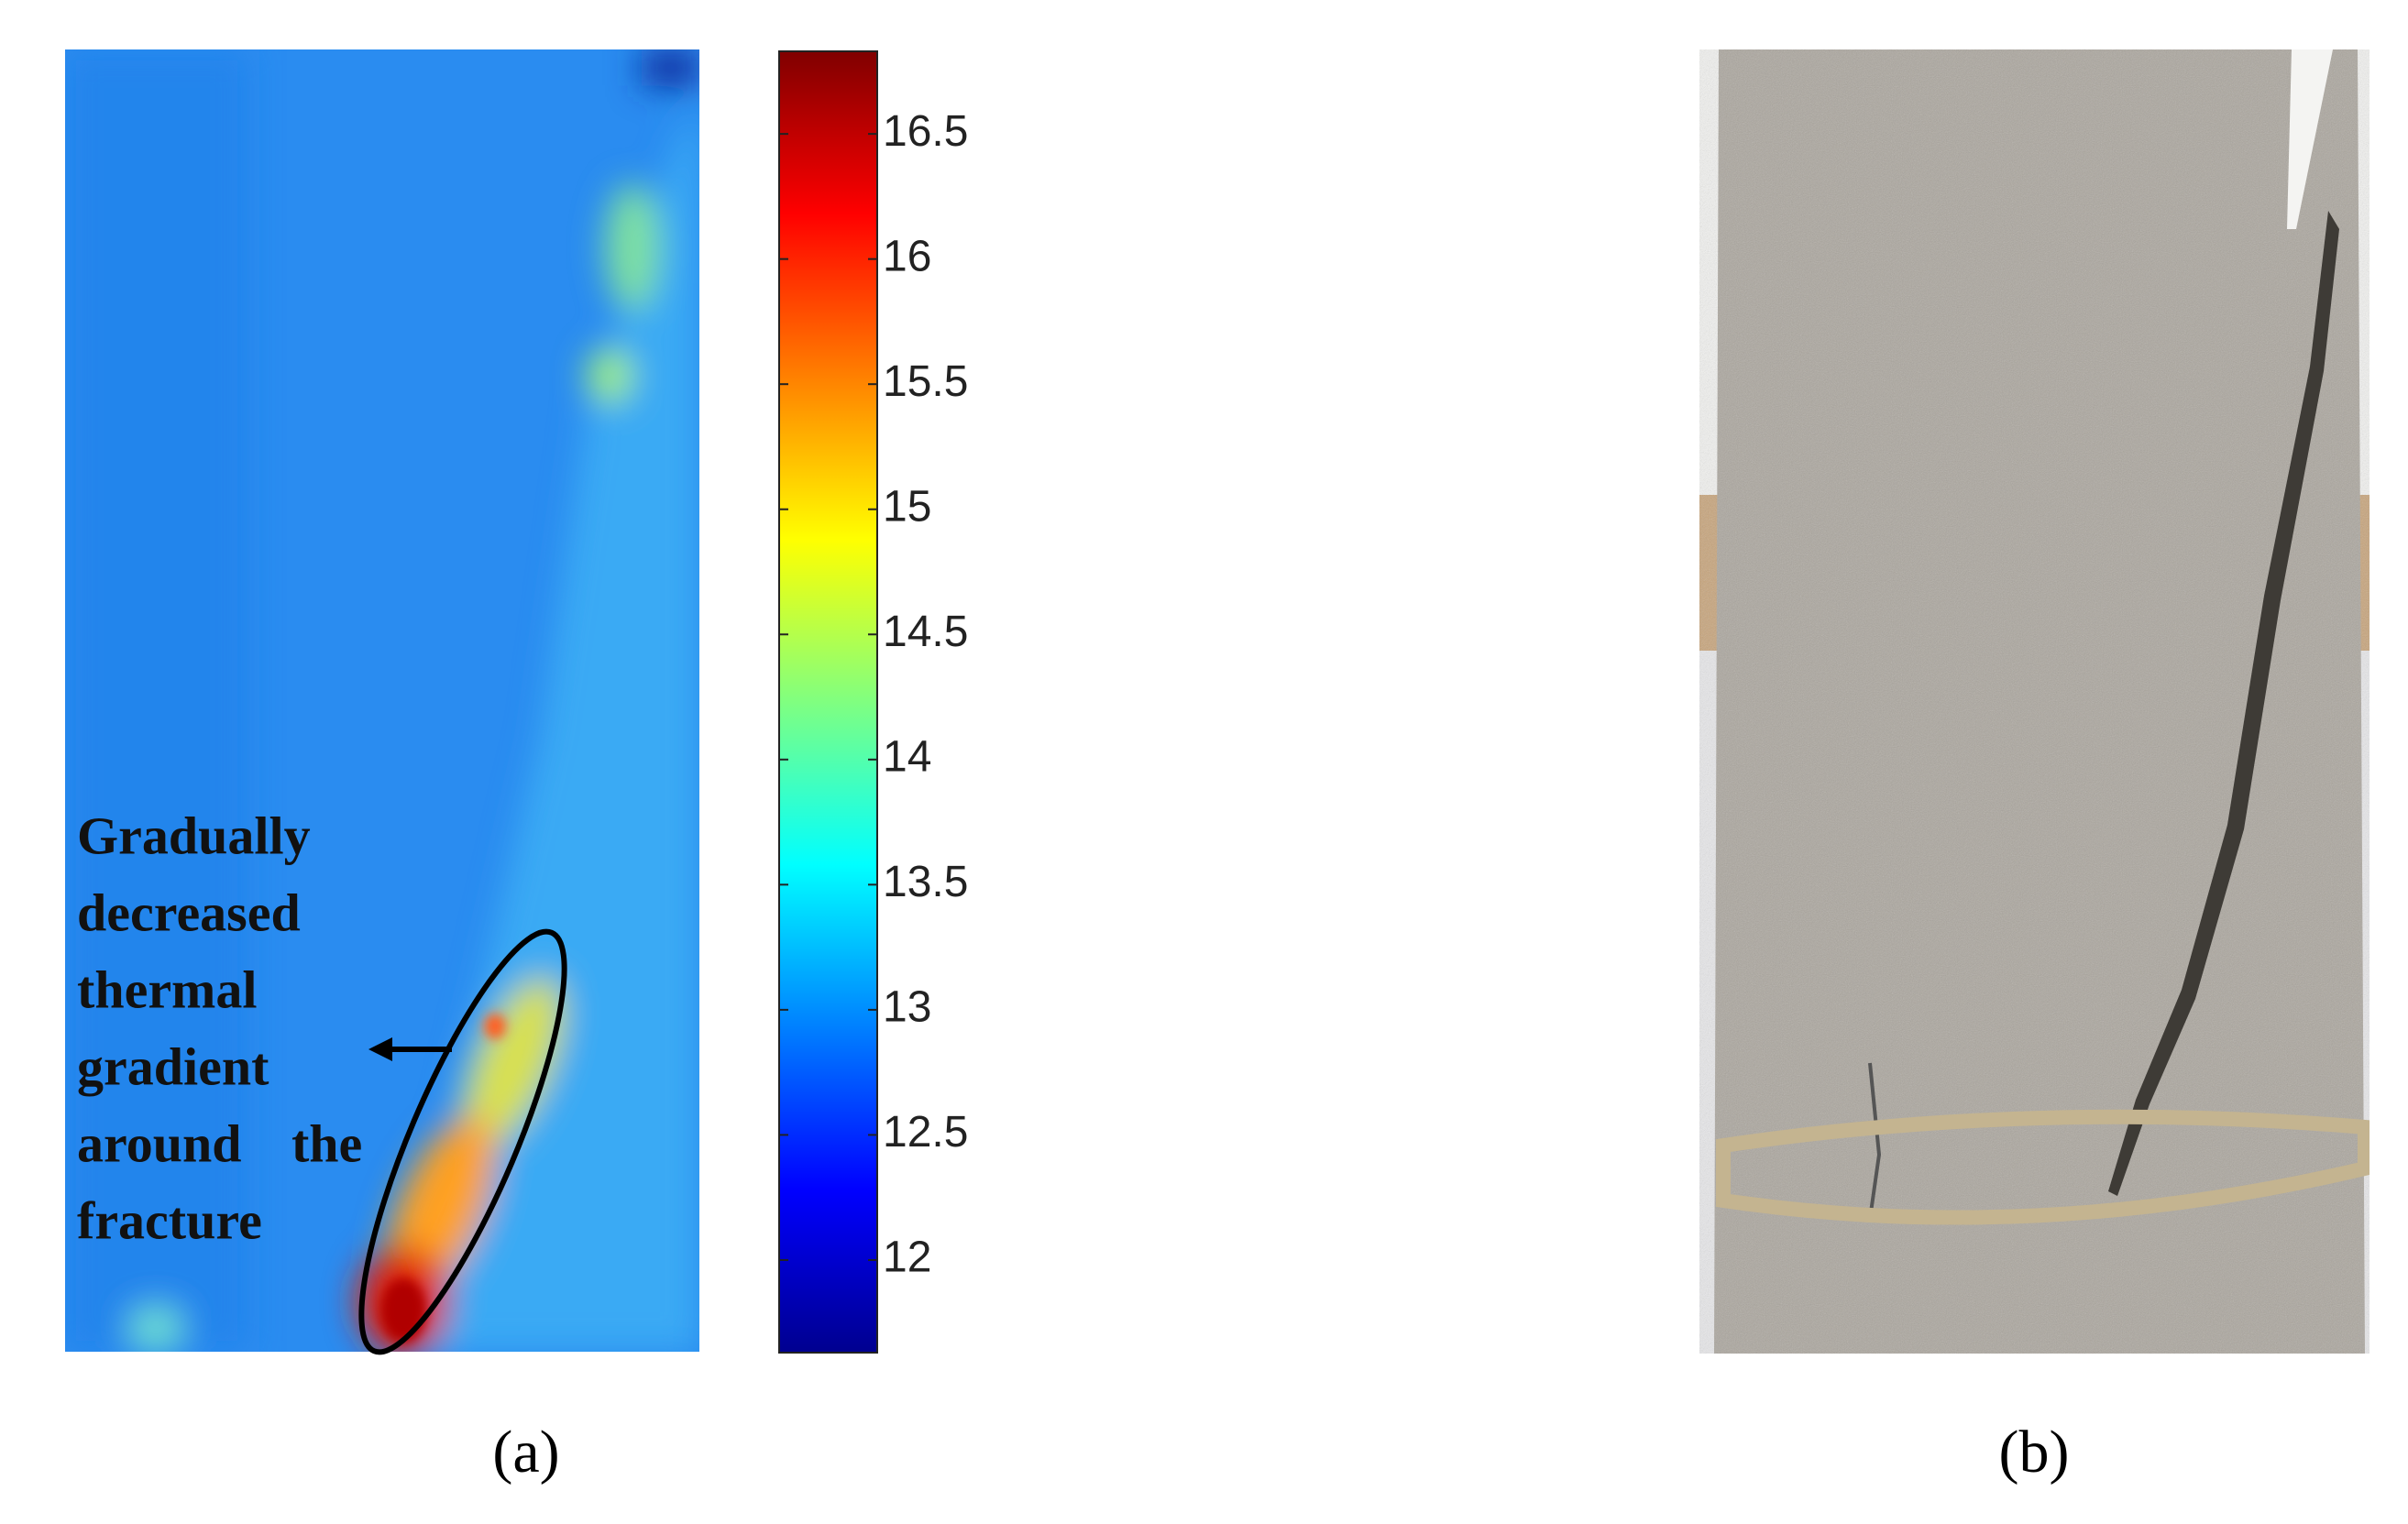 The width and height of the screenshot is (2408, 1524). I want to click on annotation-line: Gradually, so click(194, 835).